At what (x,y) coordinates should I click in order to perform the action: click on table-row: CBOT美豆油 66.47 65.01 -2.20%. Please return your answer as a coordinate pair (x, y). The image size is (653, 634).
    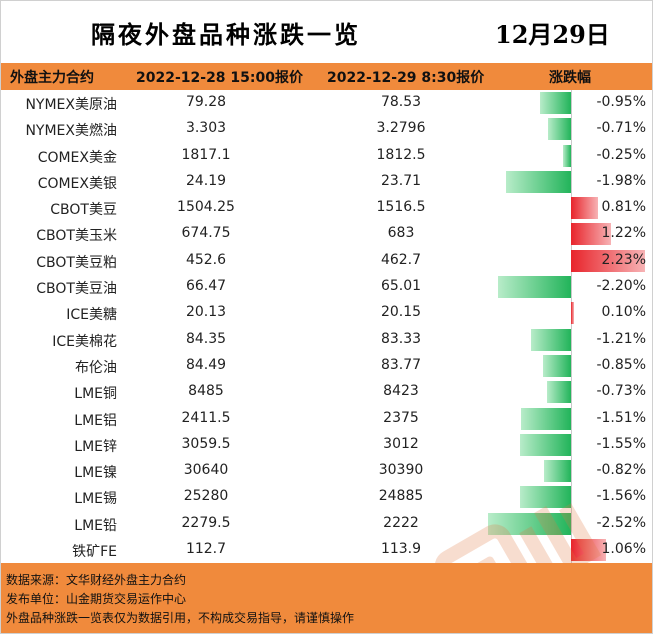
    Looking at the image, I should click on (326, 287).